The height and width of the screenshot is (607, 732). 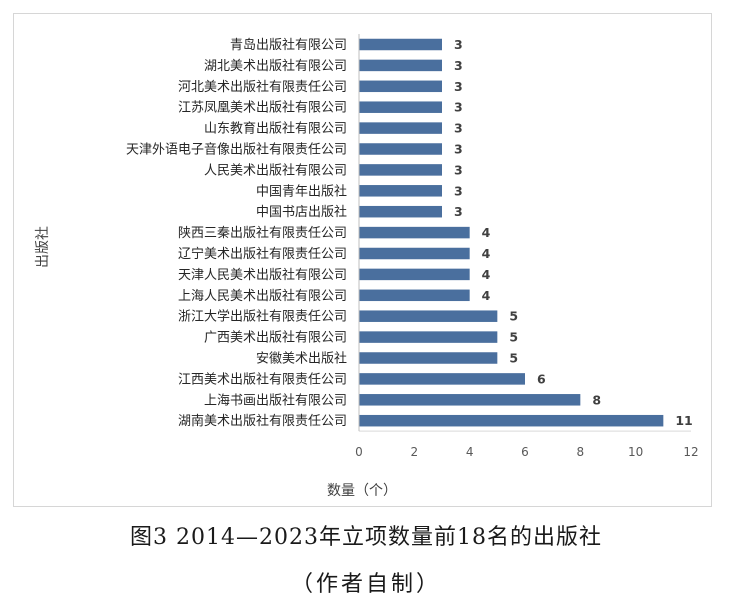 I want to click on x-axis-title: 数量（个）, so click(x=362, y=491).